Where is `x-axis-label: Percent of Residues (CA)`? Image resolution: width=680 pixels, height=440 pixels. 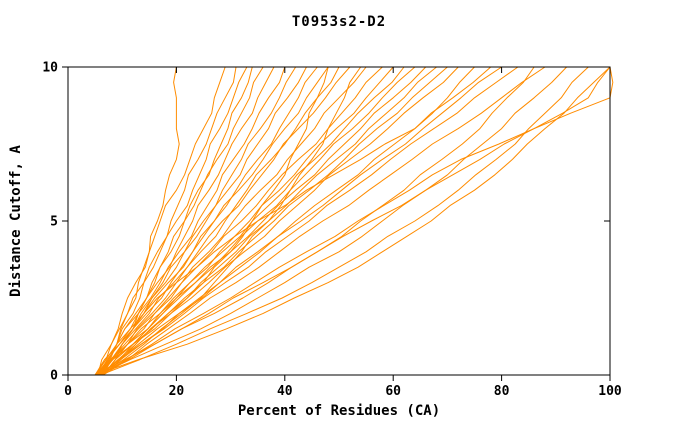
x-axis-label: Percent of Residues (CA) is located at coordinates (339, 411).